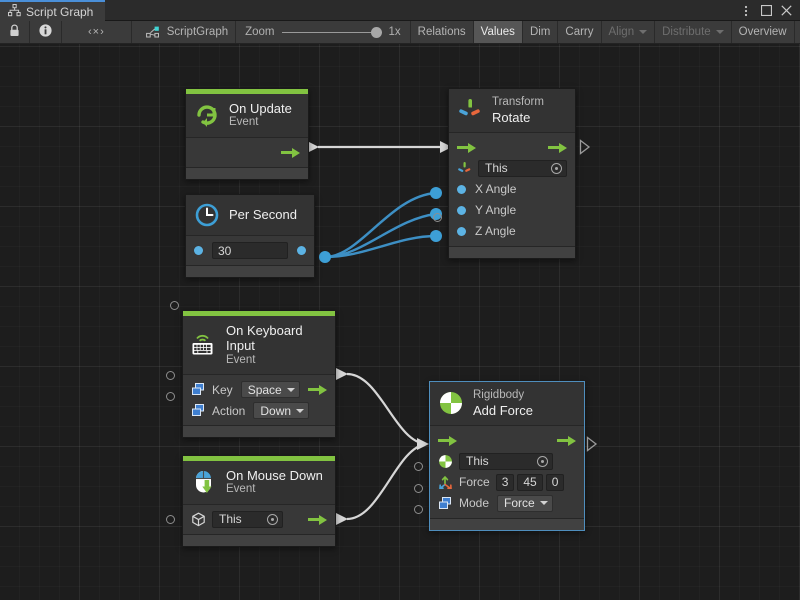 Image resolution: width=800 pixels, height=600 pixels. I want to click on values-label: Values, so click(497, 32).